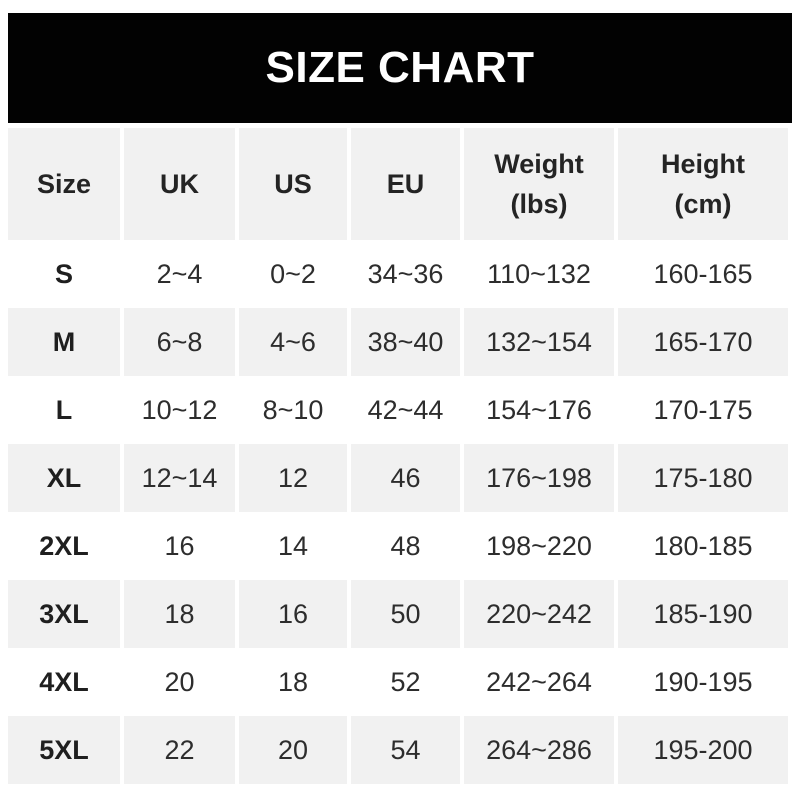 The height and width of the screenshot is (800, 800). I want to click on cell-us: 20, so click(293, 750).